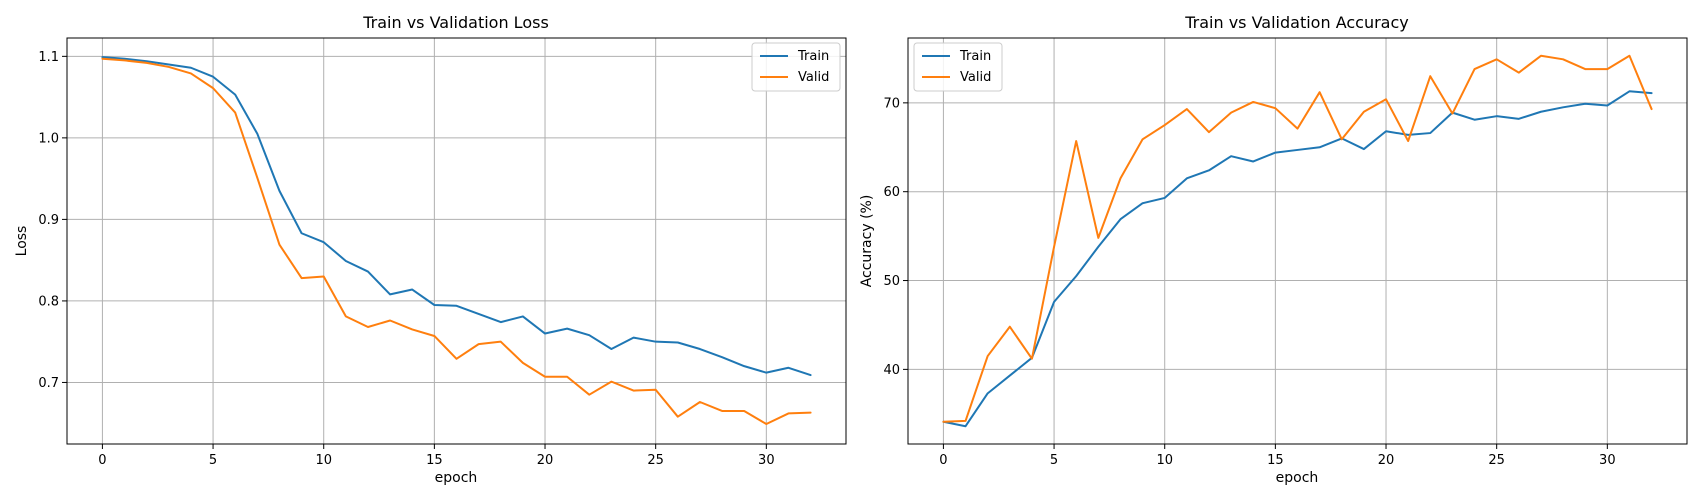  What do you see at coordinates (545, 460) in the screenshot?
I see `loss-x-tick-label: 20` at bounding box center [545, 460].